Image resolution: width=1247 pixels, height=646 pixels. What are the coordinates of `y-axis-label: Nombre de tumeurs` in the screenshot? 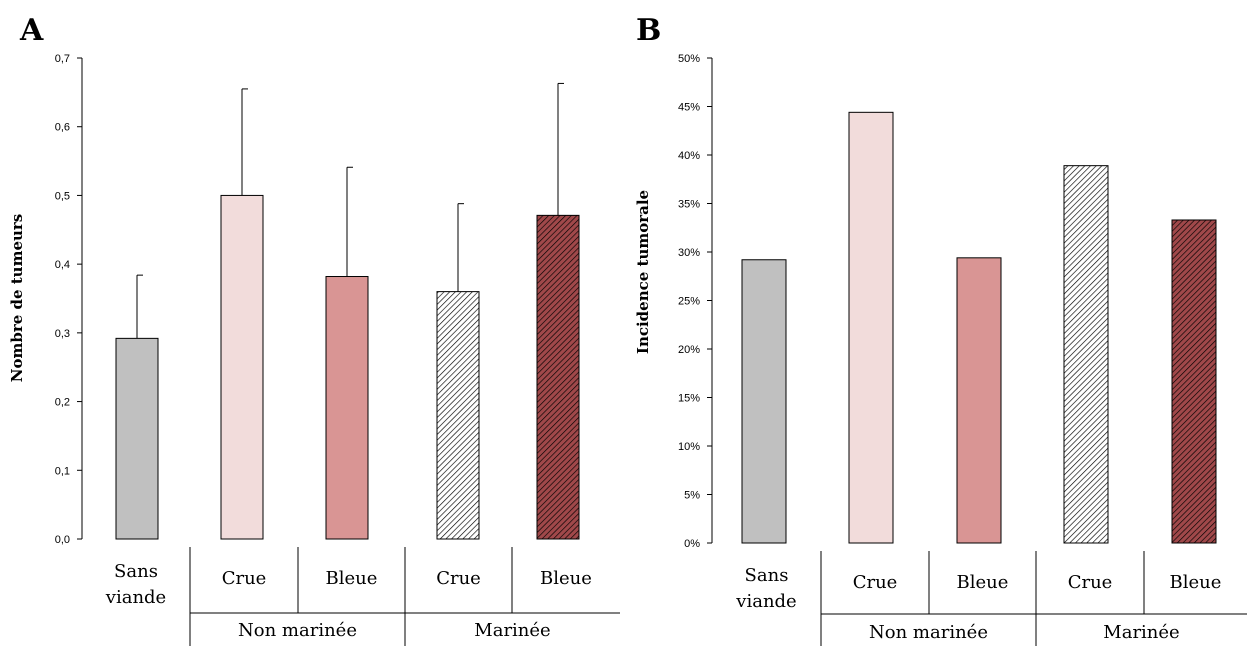 It's located at (17, 298).